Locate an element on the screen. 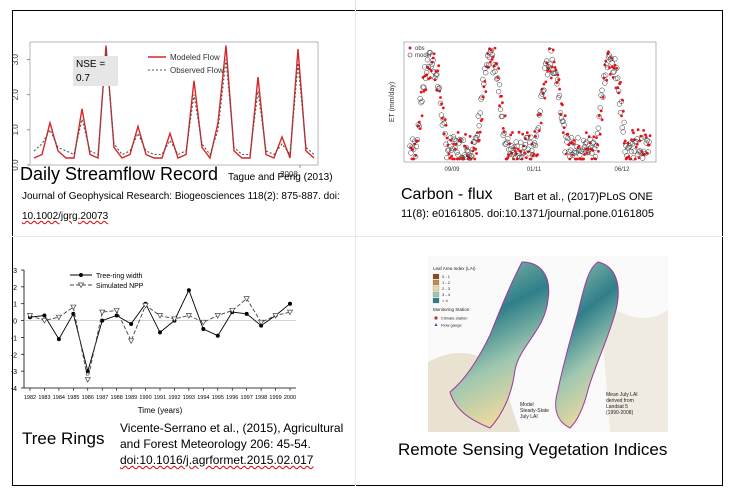  mean-lai-label: derived from is located at coordinates (620, 401).